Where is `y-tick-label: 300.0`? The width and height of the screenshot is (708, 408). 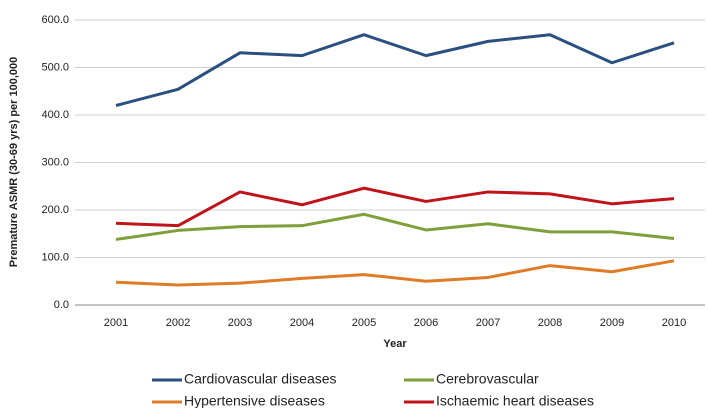 y-tick-label: 300.0 is located at coordinates (55, 162).